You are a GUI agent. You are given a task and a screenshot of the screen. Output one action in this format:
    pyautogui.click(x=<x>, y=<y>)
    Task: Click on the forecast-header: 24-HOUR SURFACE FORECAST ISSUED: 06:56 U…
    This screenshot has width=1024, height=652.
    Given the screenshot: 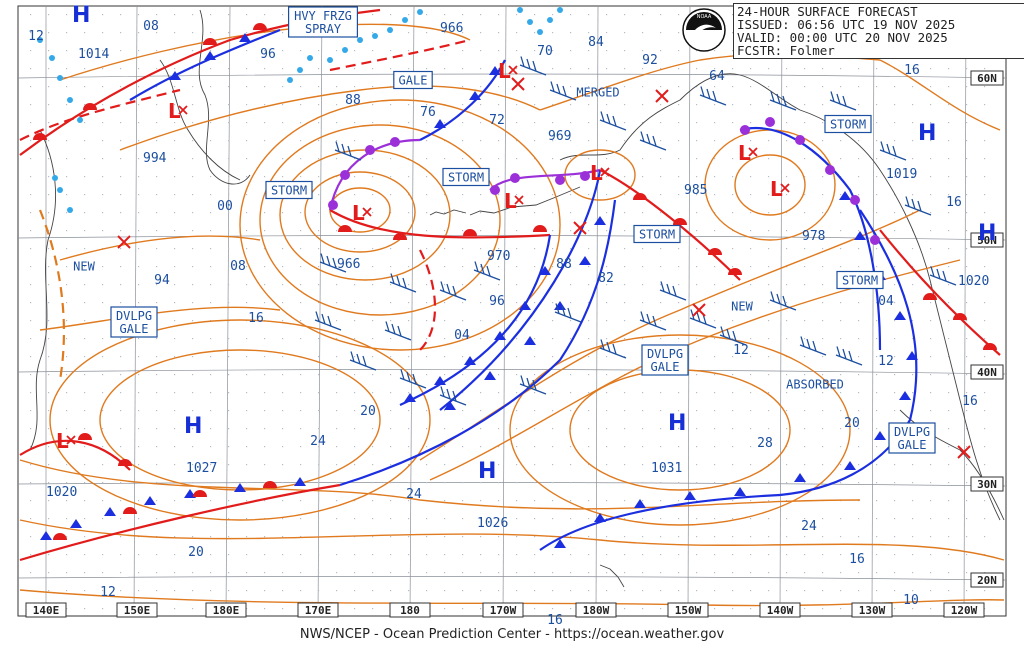 What is the action you would take?
    pyautogui.click(x=878, y=31)
    